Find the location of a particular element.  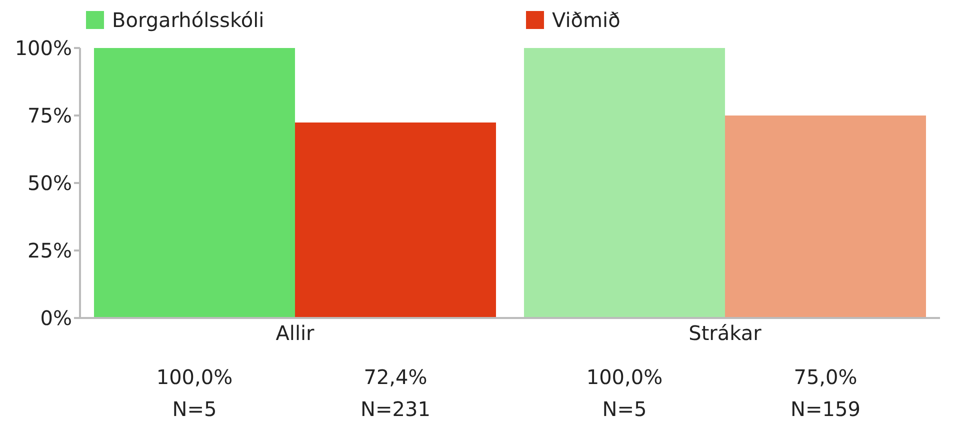

y-tick-label: 75% is located at coordinates (50, 116).